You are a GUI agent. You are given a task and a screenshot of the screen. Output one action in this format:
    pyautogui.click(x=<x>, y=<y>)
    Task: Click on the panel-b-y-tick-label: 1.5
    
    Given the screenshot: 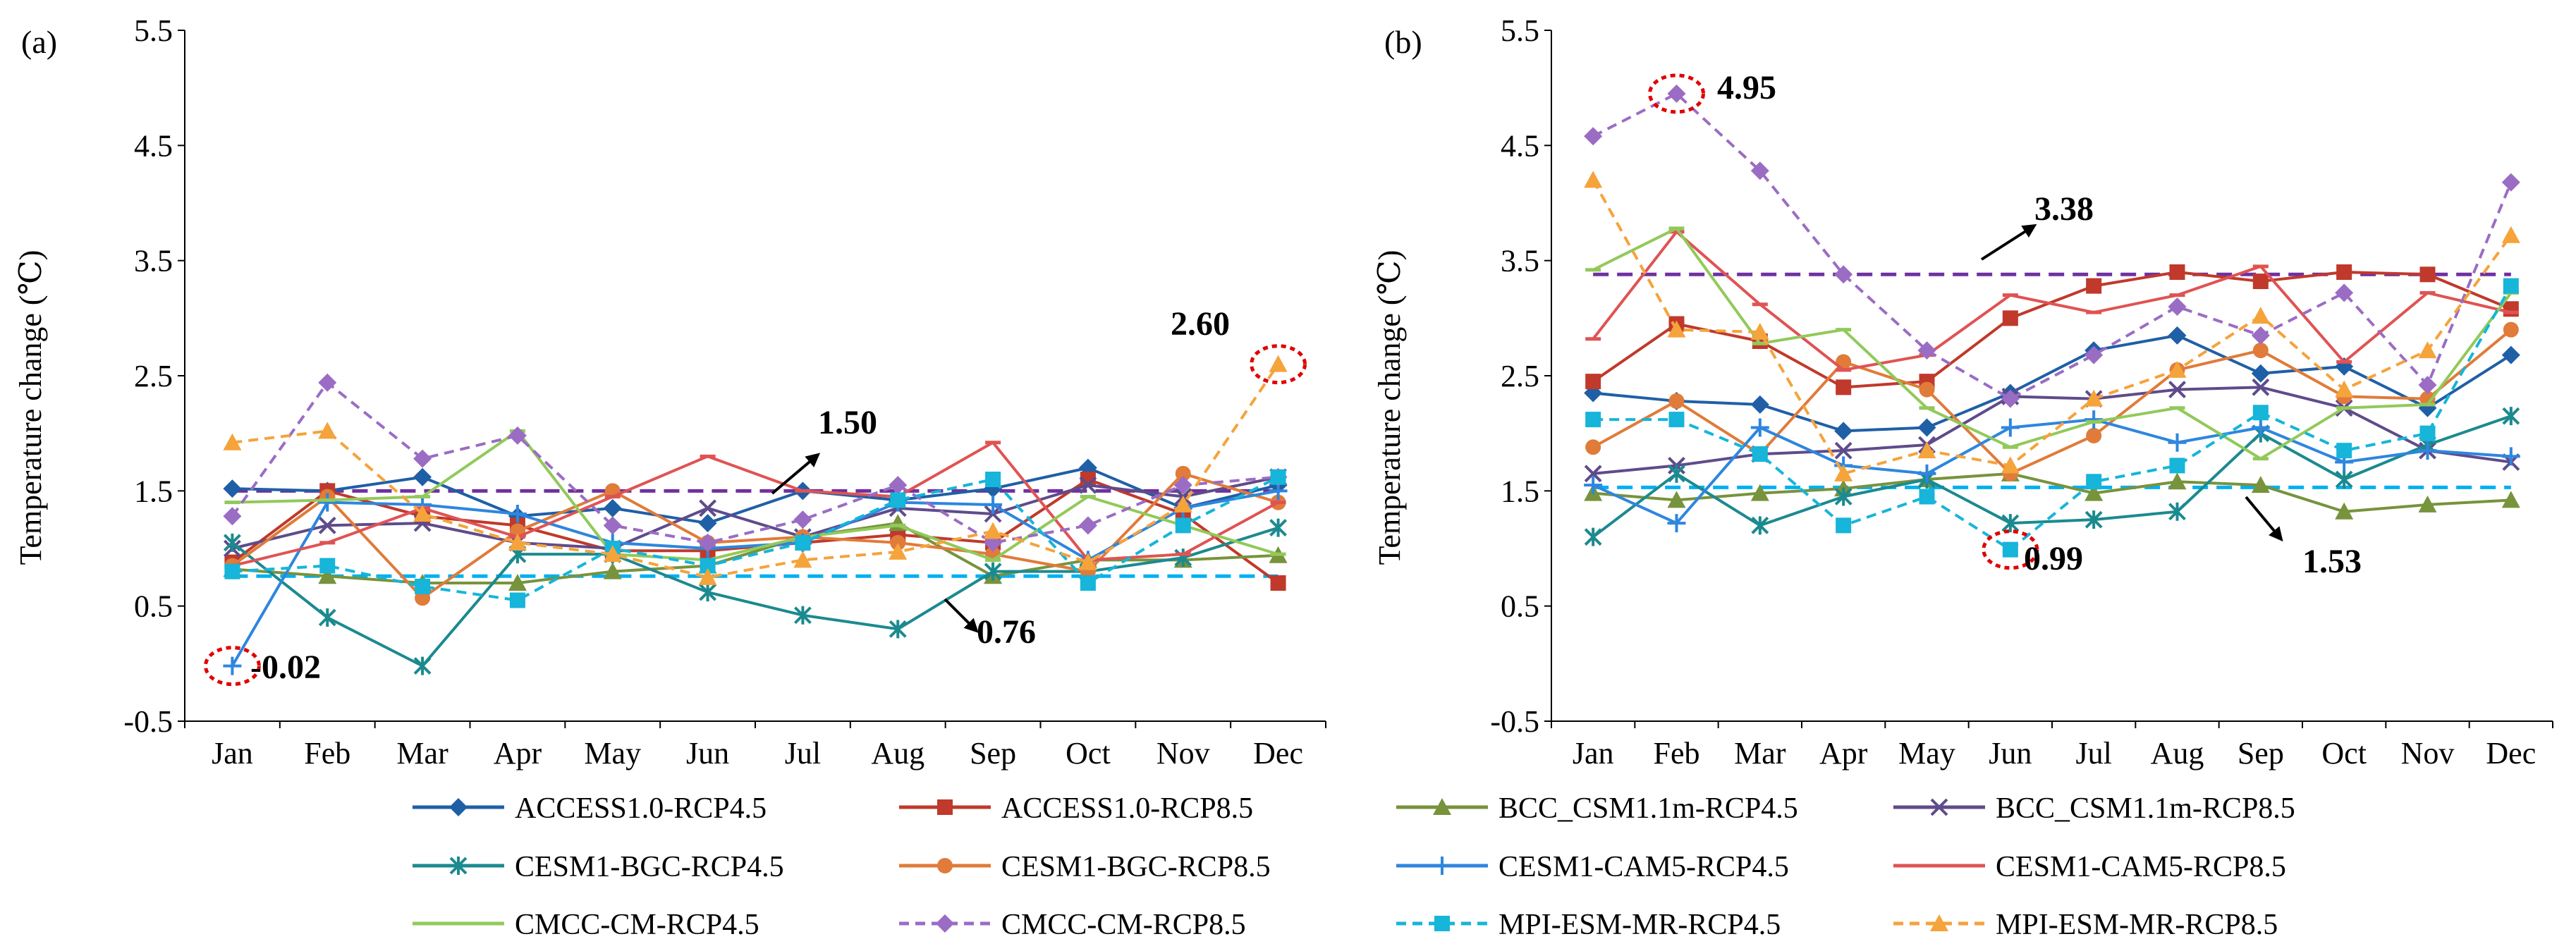 What is the action you would take?
    pyautogui.click(x=1520, y=491)
    